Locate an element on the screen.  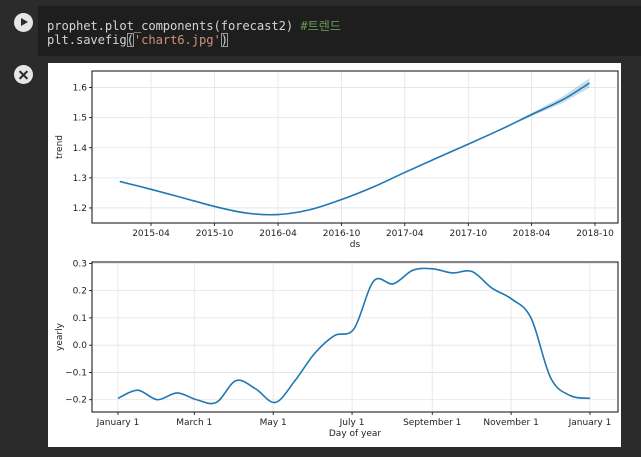
x-tick-label: 2017-04 is located at coordinates (405, 234).